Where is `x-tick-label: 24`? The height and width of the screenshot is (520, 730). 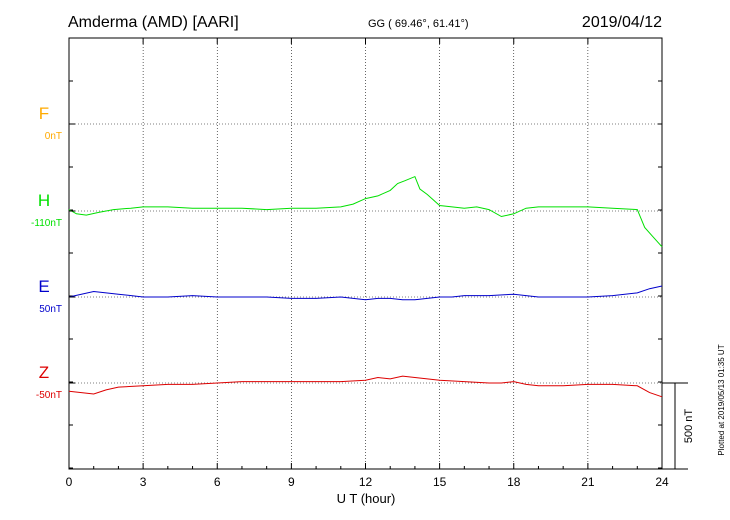
x-tick-label: 24 is located at coordinates (662, 482).